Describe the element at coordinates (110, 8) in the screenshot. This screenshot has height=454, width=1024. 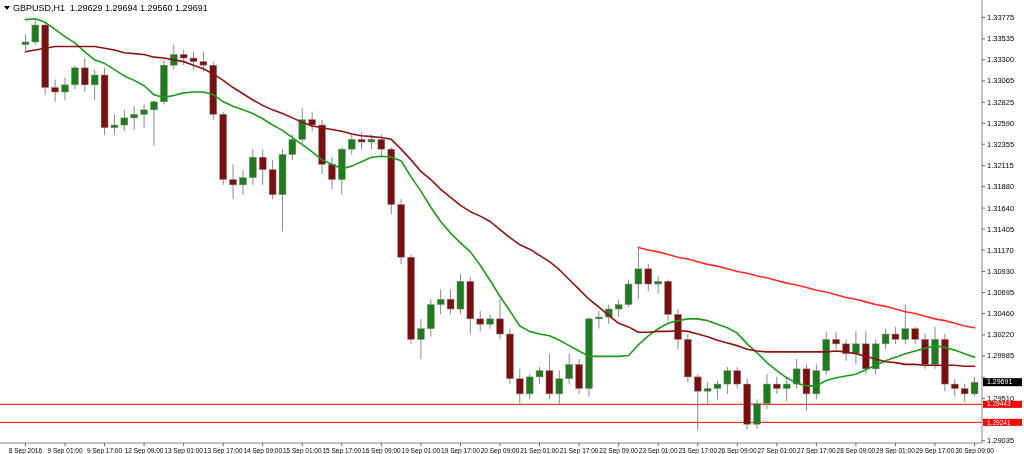
I see `chart-title: GBPUSD,H1 1.29629 1.29694 1.29560 1.29691` at that location.